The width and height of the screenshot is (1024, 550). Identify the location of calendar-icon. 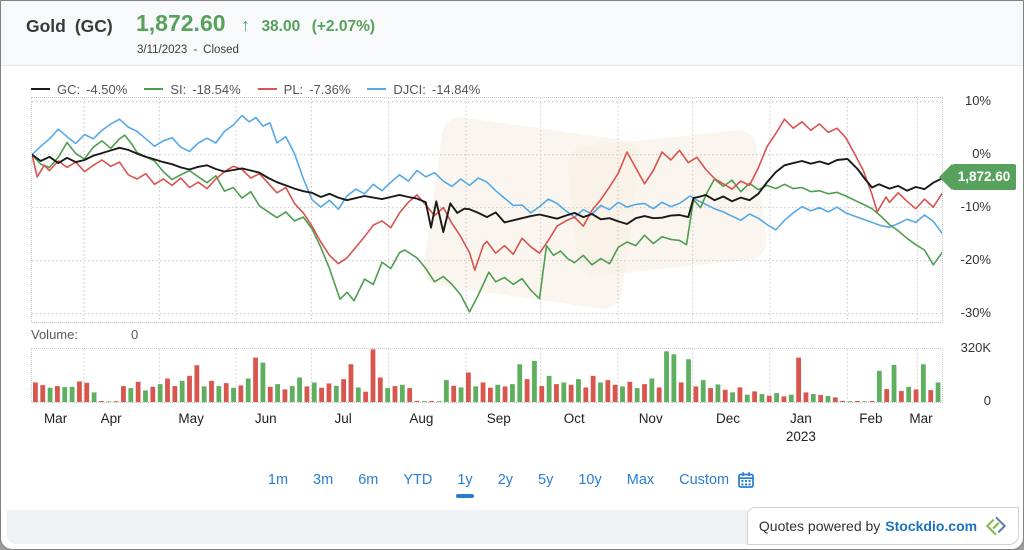
(746, 480).